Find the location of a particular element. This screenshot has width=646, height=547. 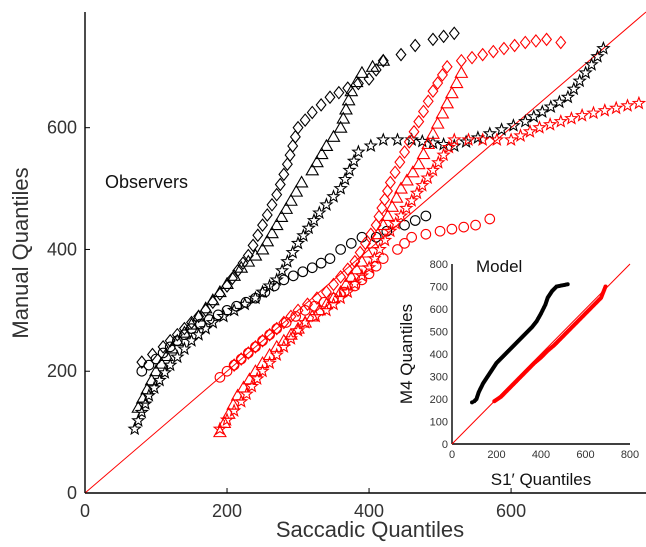

inset-x-tick-label: 400 is located at coordinates (541, 455).